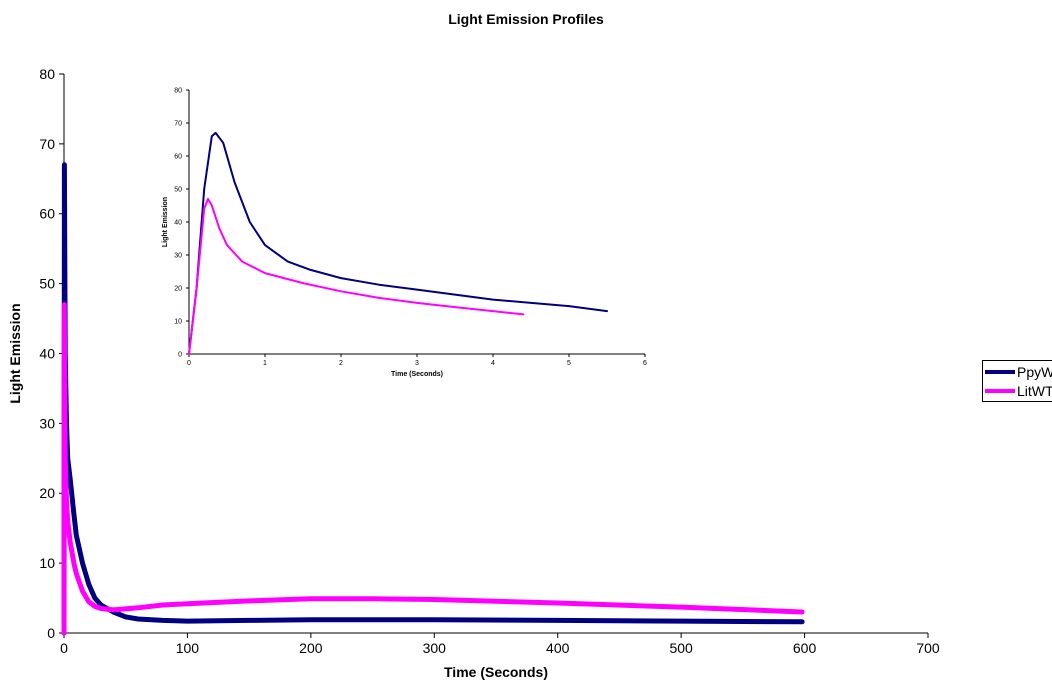 The height and width of the screenshot is (699, 1052). I want to click on main-y-tick-label: 40, so click(47, 353).